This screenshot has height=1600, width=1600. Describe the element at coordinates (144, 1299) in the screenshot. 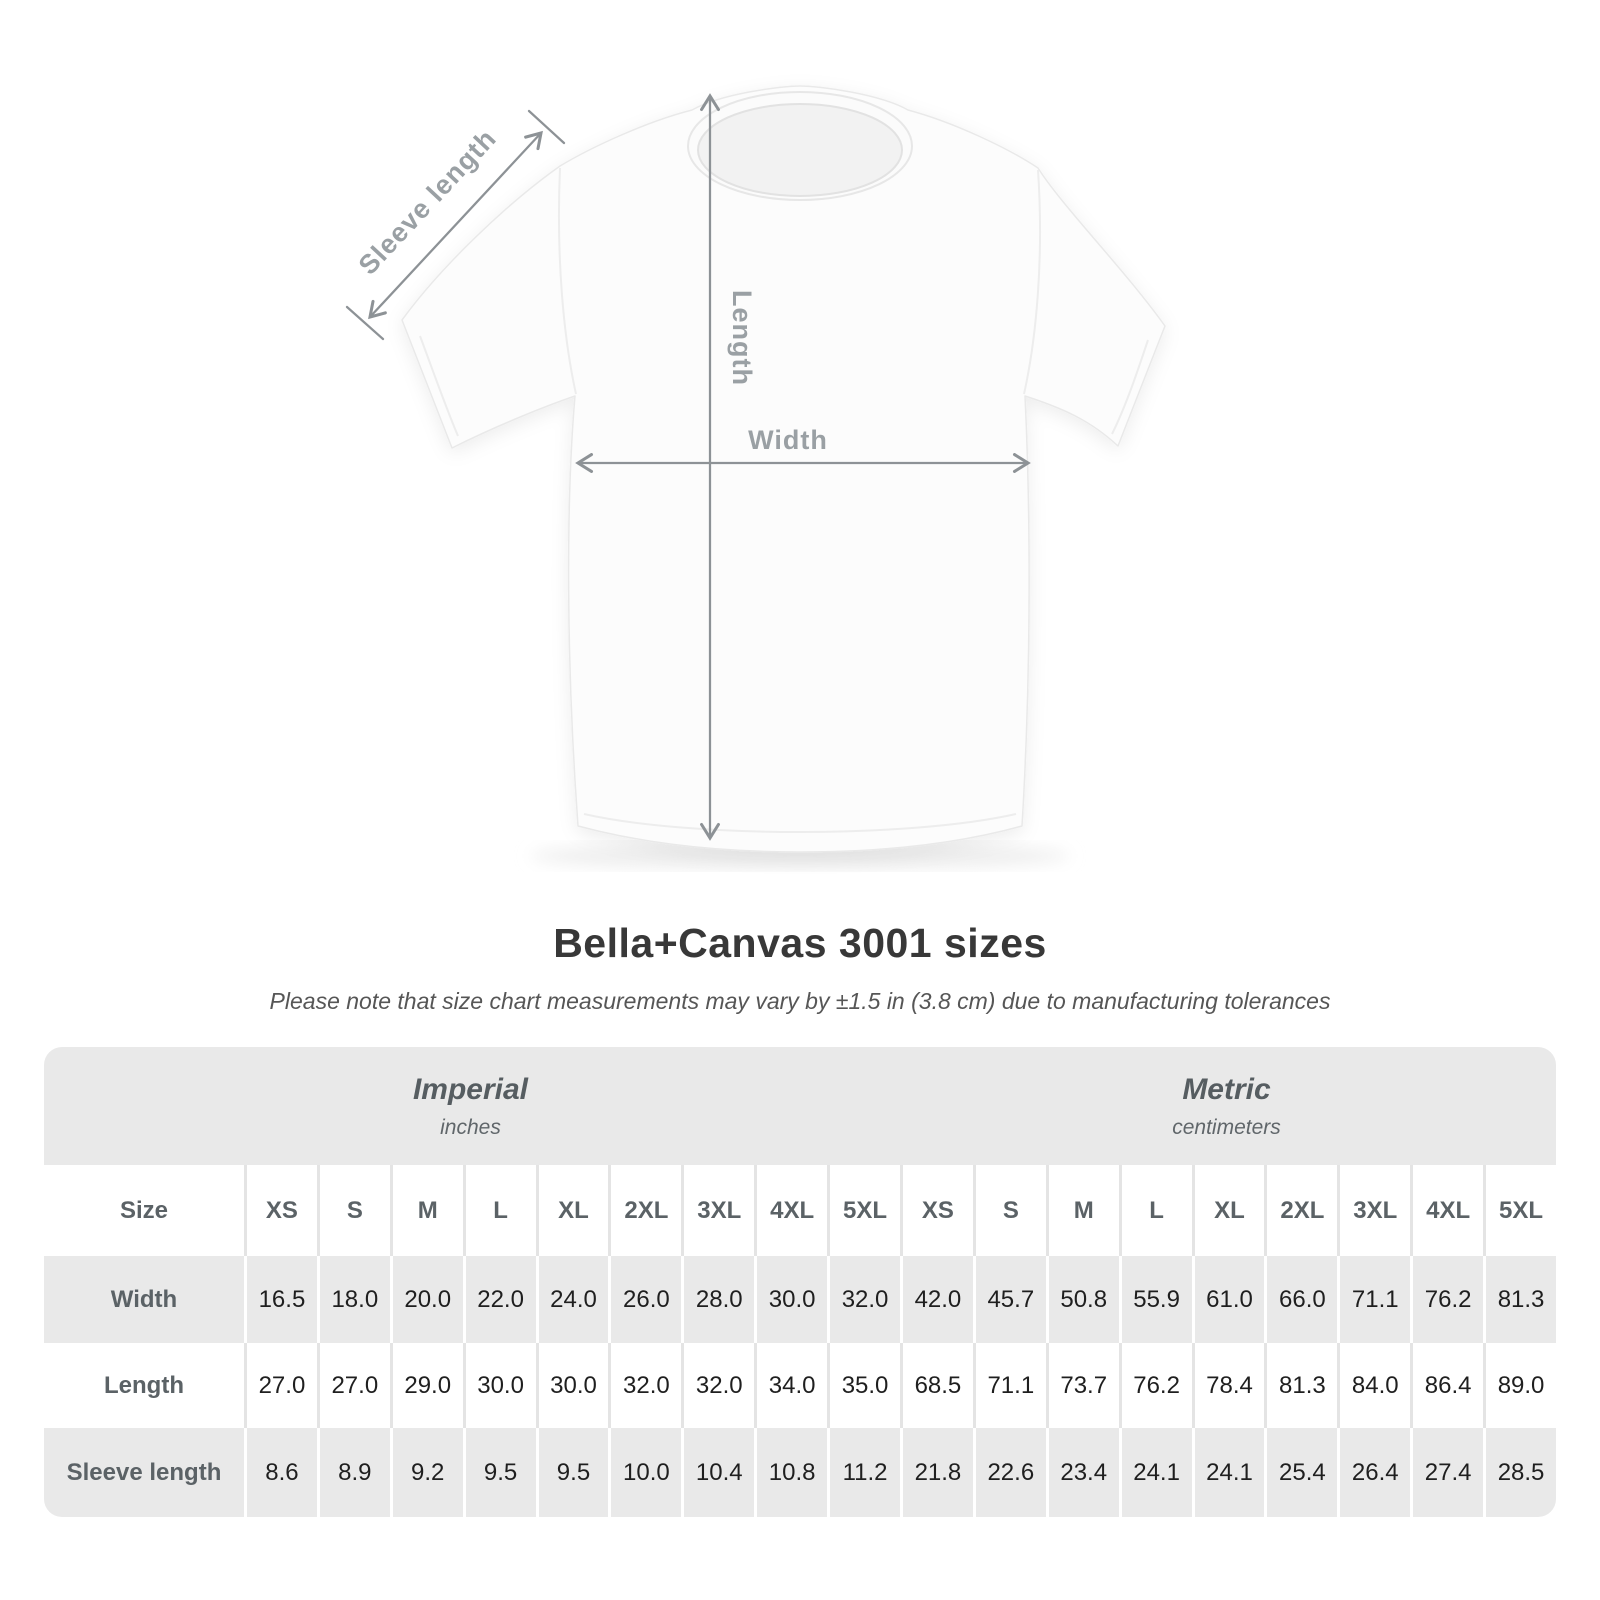

I see `row-label-width: Width` at that location.